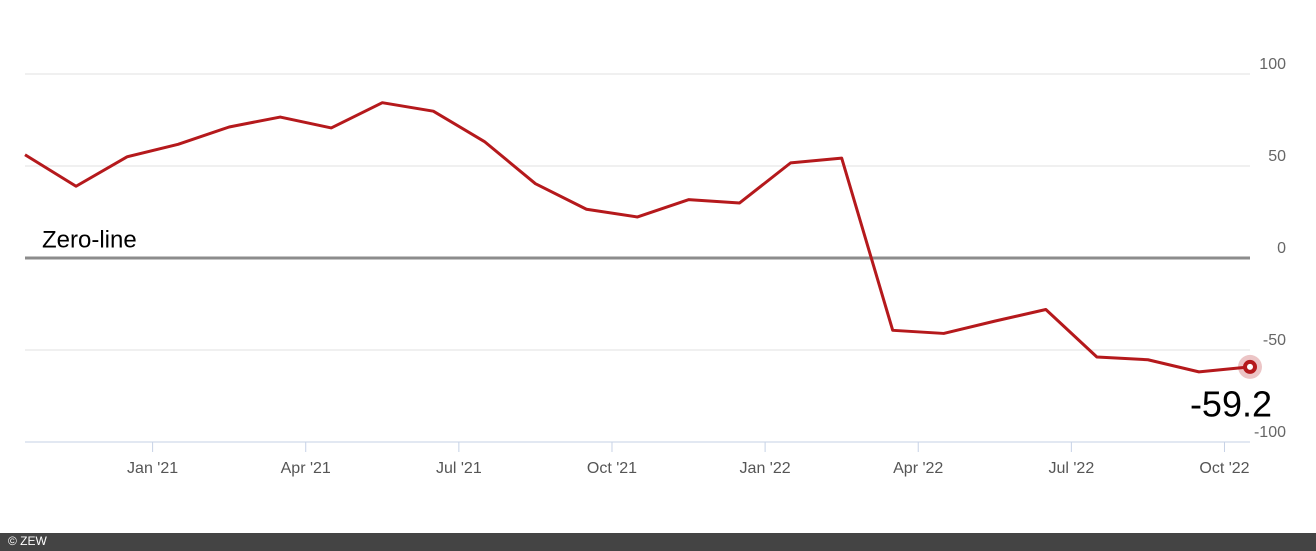 This screenshot has height=551, width=1316. I want to click on y-tick-label: 100, so click(1272, 64).